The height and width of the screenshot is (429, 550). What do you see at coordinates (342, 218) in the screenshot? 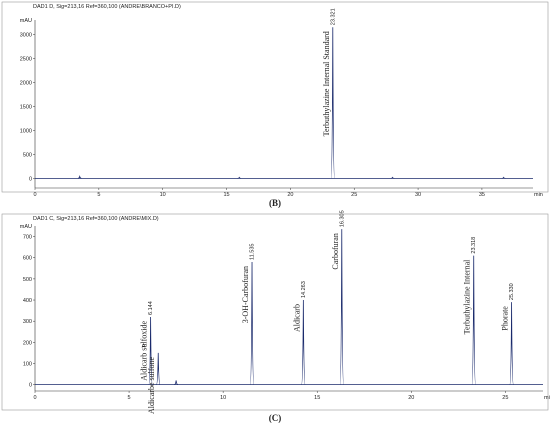
I see `retention-time-label: 16.305` at bounding box center [342, 218].